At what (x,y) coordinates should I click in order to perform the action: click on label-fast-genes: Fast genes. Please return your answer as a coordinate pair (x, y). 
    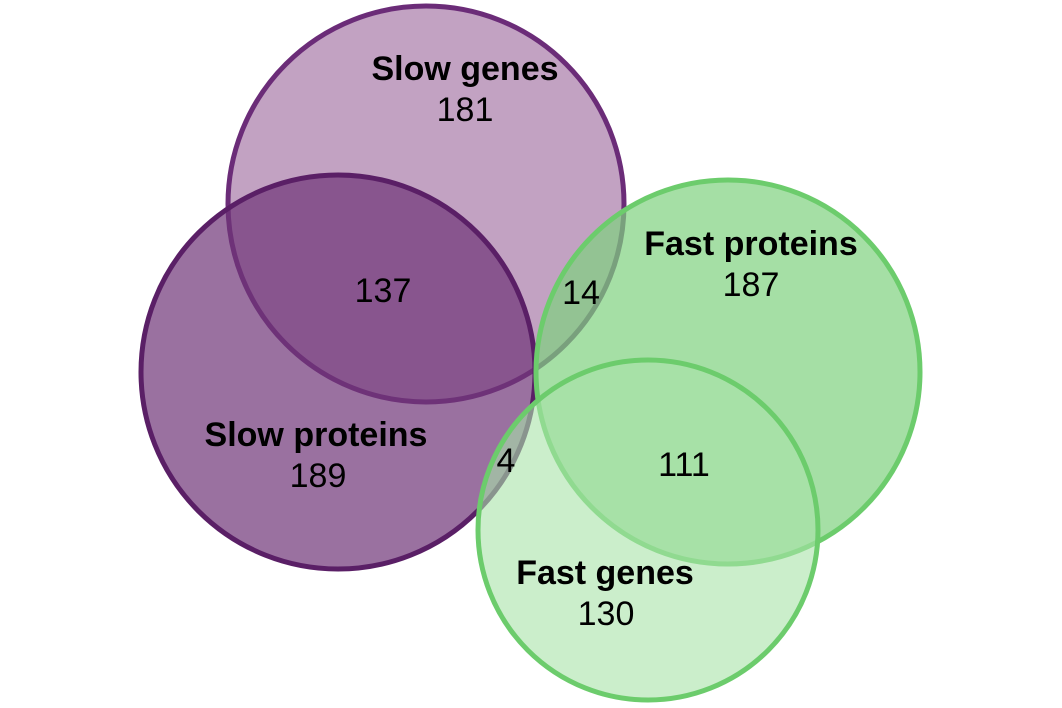
    Looking at the image, I should click on (605, 573).